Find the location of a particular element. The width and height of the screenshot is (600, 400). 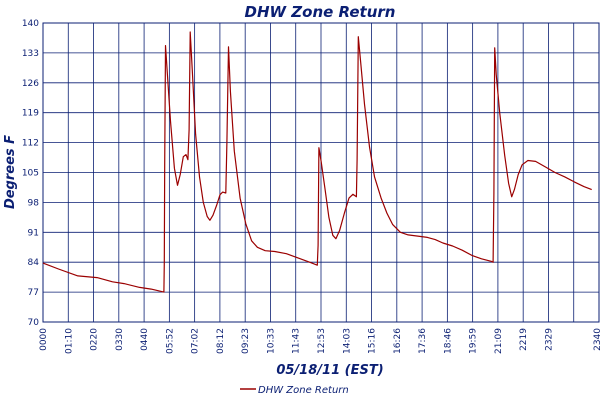

x-tick-label: 19:59 is located at coordinates (474, 341).